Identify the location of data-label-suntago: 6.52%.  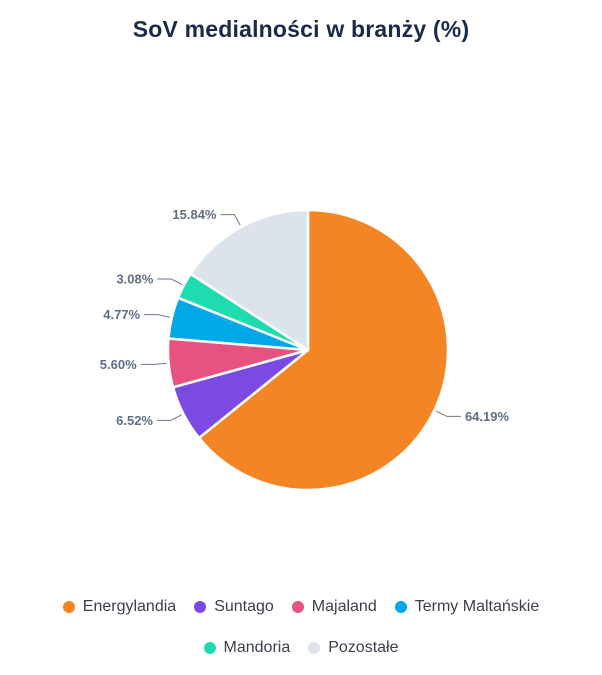
(134, 420).